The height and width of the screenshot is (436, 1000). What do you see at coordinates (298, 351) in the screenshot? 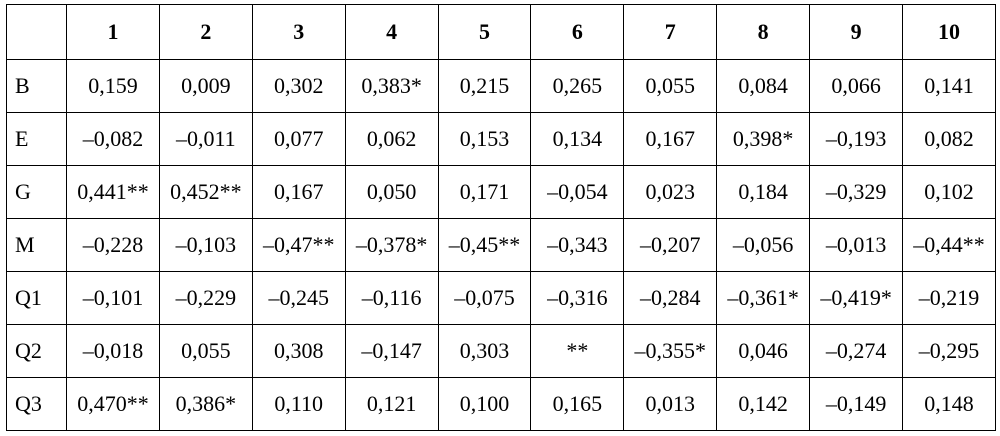
I see `table-cell: 0,308` at bounding box center [298, 351].